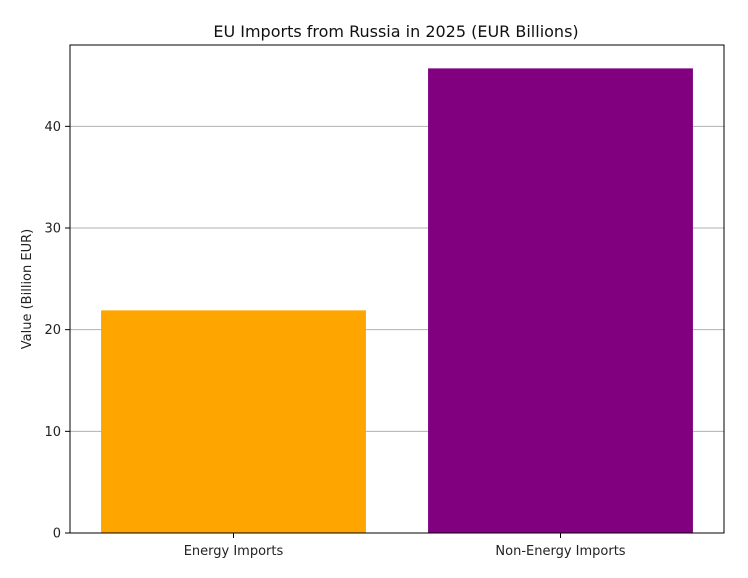 This screenshot has width=748, height=578. I want to click on bar-energy-imports, so click(233, 421).